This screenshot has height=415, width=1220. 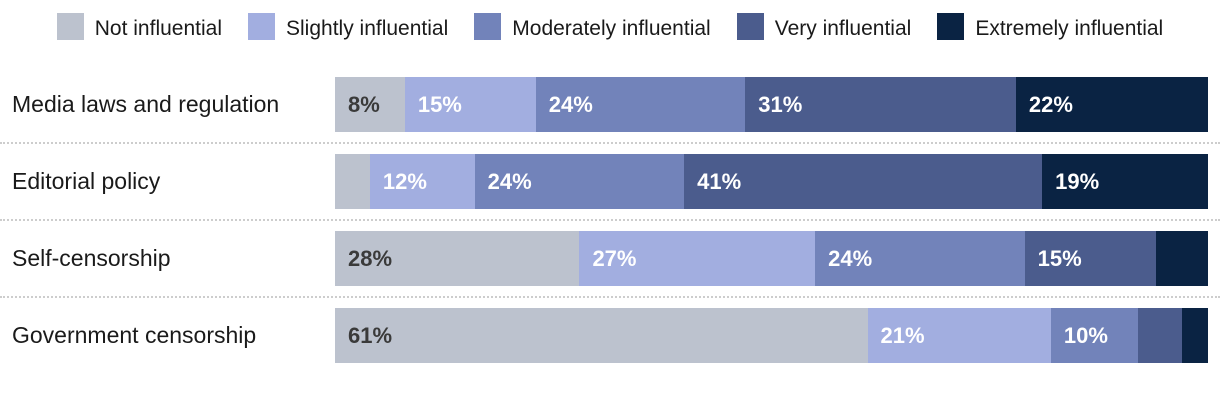 I want to click on segment-value-label: 21%, so click(x=902, y=335).